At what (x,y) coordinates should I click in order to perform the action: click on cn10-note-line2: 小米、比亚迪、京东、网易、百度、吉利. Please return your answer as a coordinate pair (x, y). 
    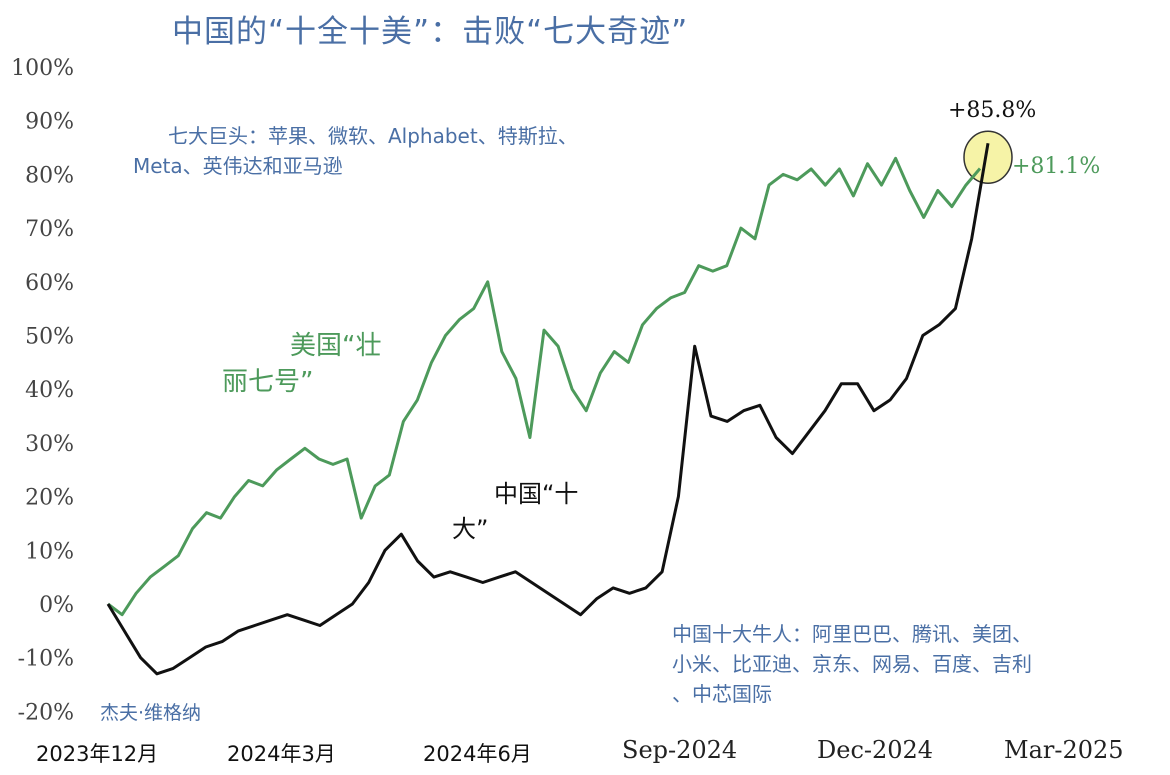
    Looking at the image, I should click on (852, 664).